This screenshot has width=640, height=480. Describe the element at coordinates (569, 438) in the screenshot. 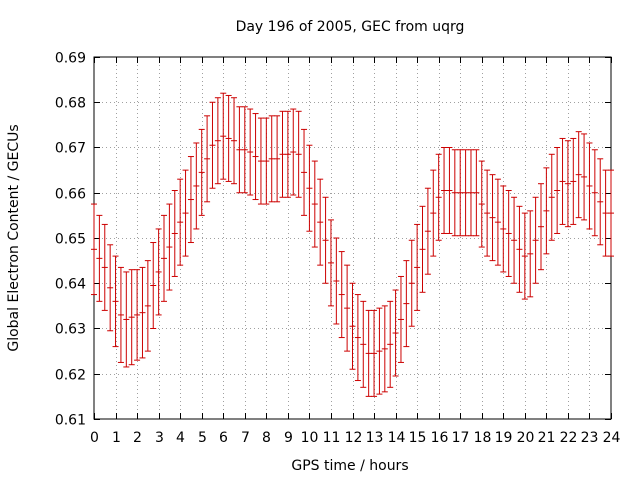

I see `x-tick-label: 22` at that location.